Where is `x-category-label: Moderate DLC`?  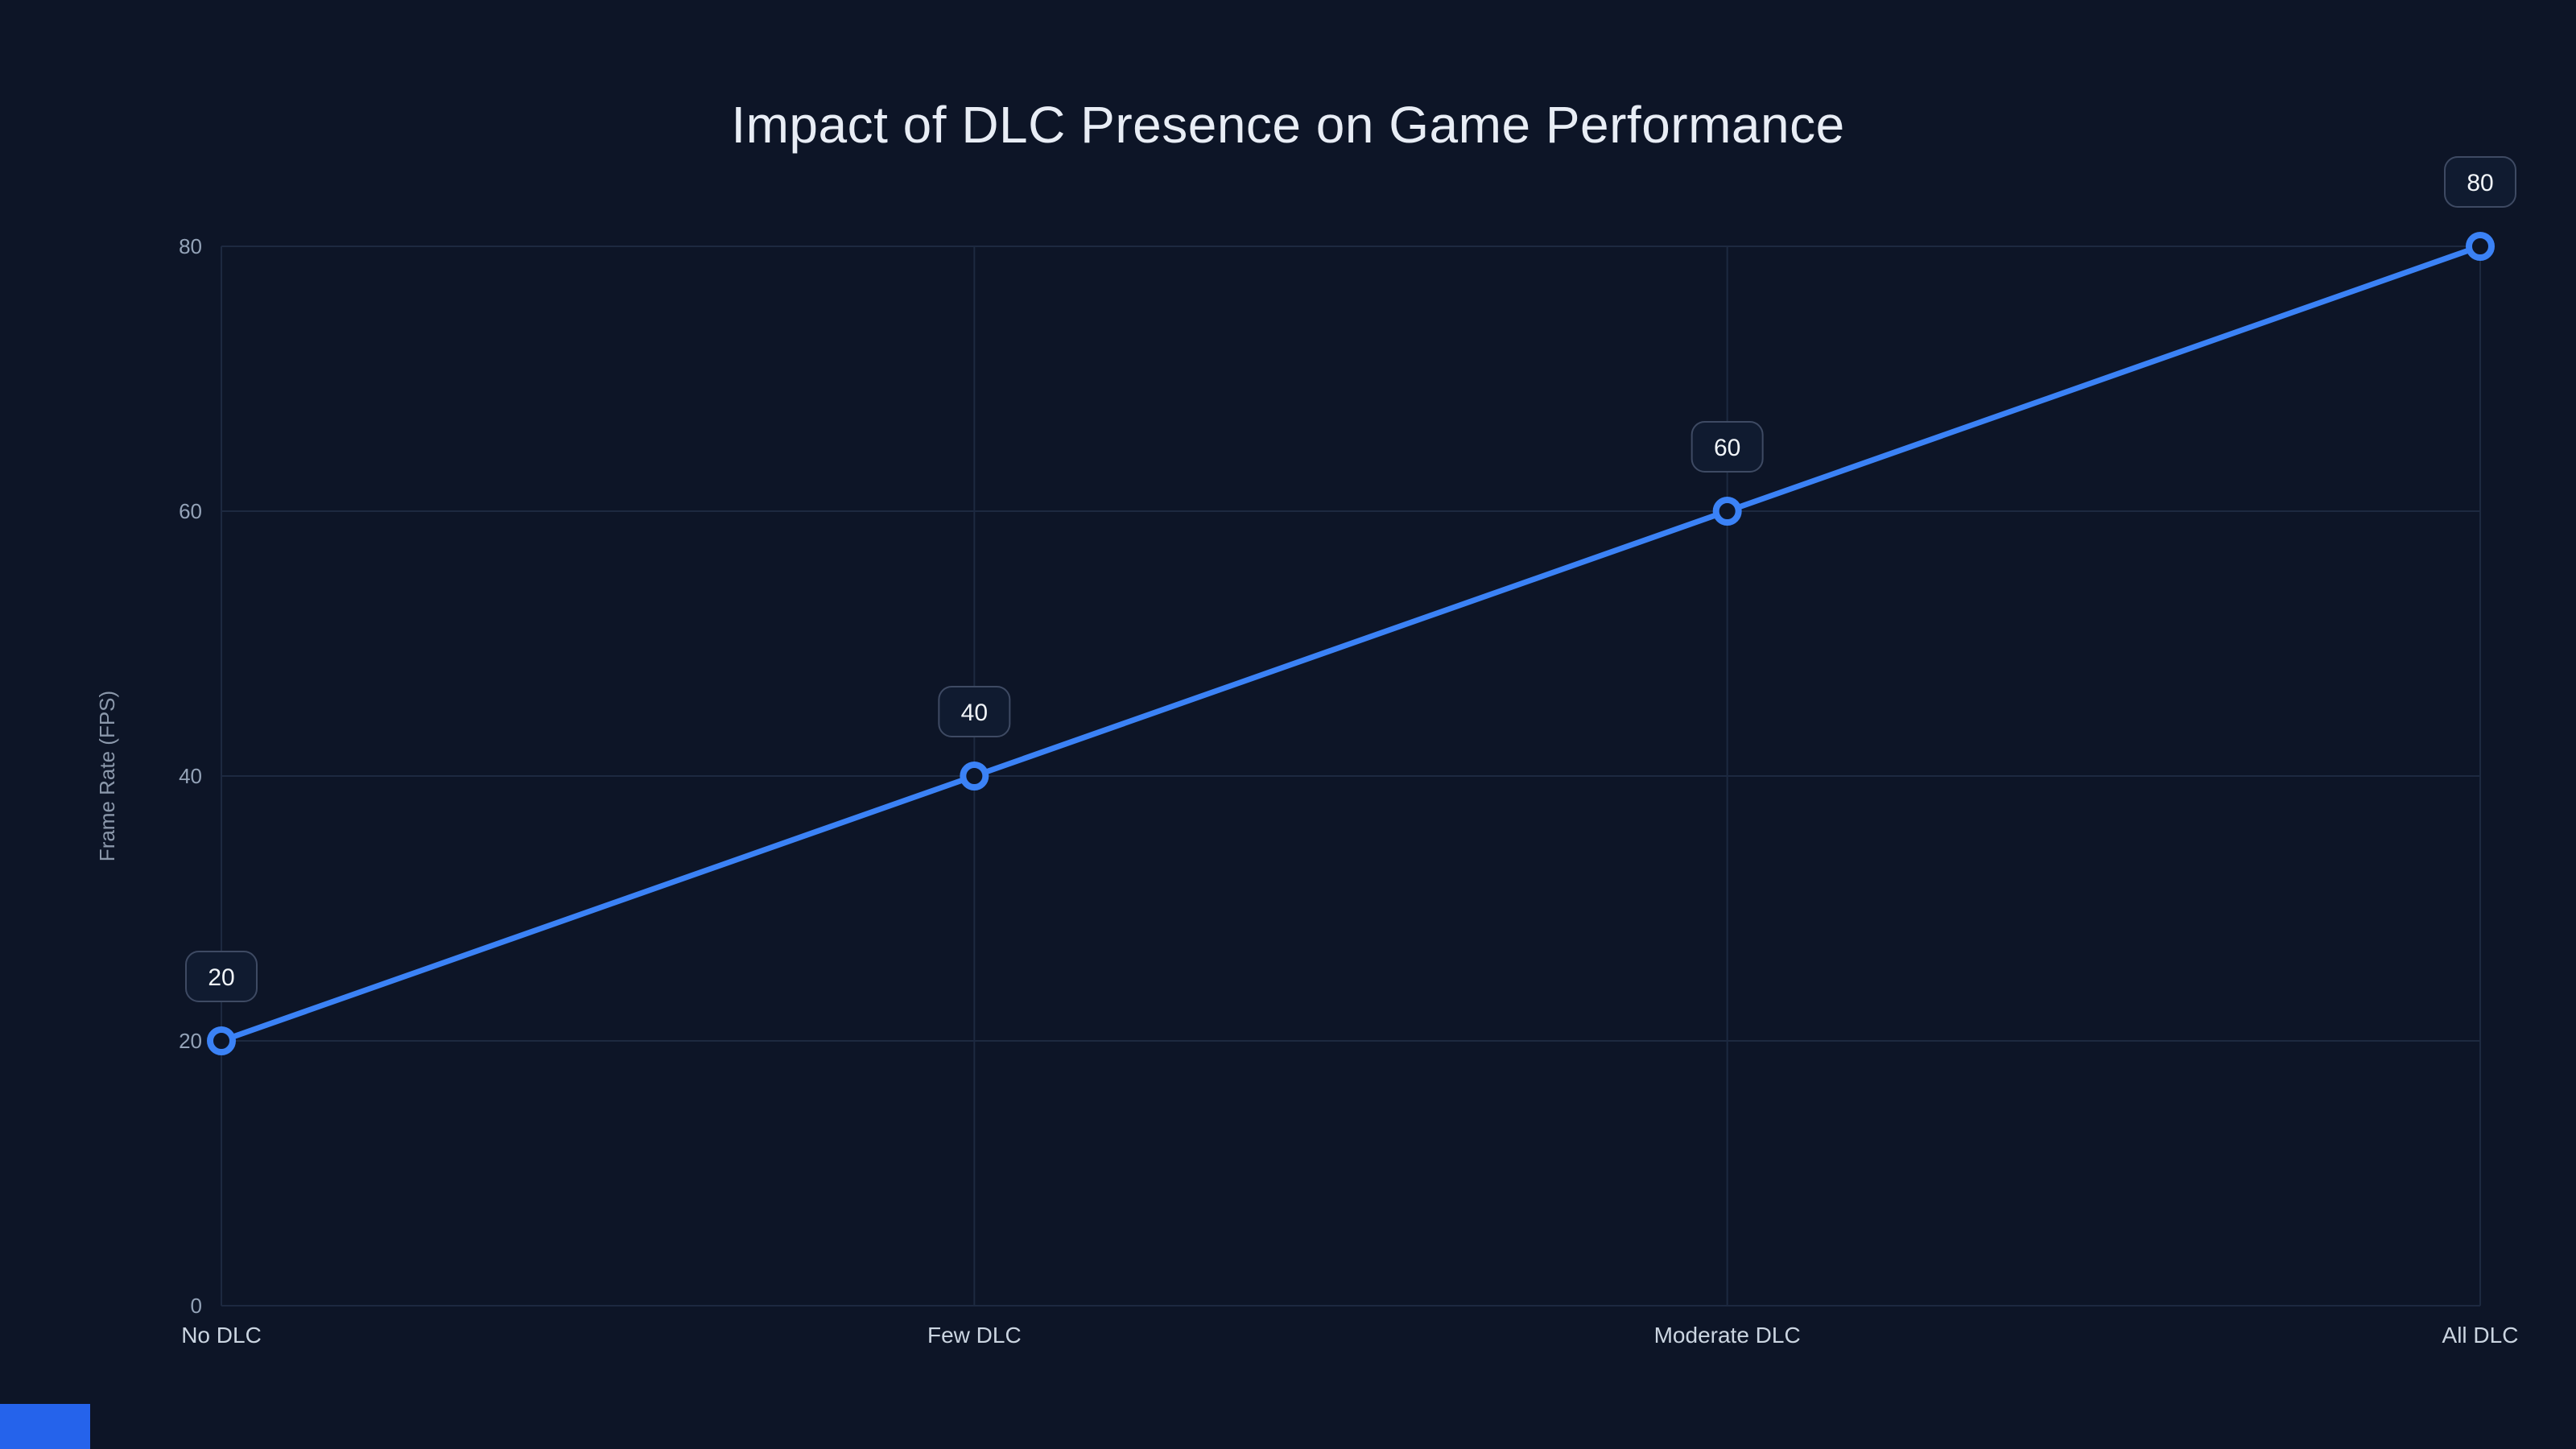
x-category-label: Moderate DLC is located at coordinates (1727, 1335).